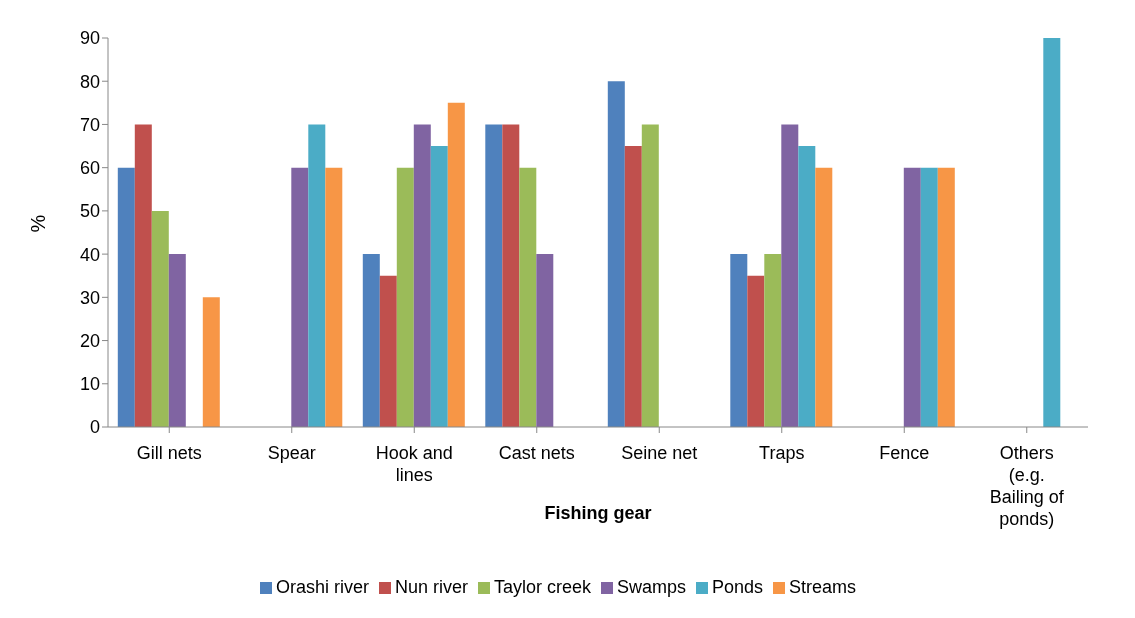  I want to click on x-axis-title: Fishing gear, so click(598, 513).